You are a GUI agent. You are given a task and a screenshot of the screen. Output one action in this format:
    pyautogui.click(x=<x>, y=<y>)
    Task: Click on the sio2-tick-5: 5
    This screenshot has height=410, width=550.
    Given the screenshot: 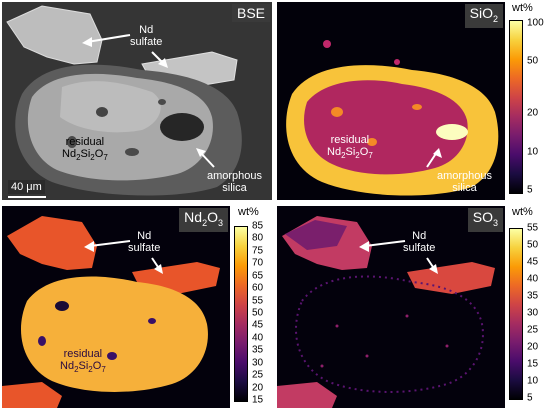 What is the action you would take?
    pyautogui.click(x=530, y=190)
    